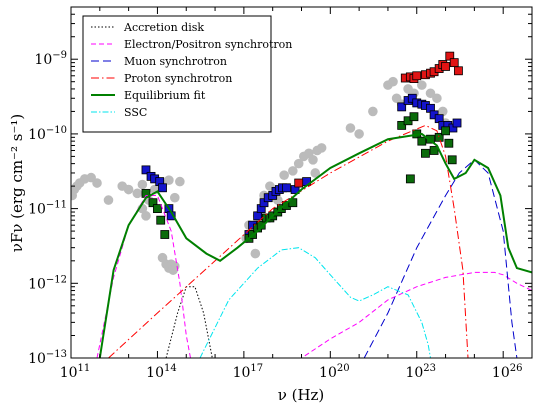 This screenshot has height=411, width=545. I want to click on legend-label: Equilibrium fit, so click(165, 95).